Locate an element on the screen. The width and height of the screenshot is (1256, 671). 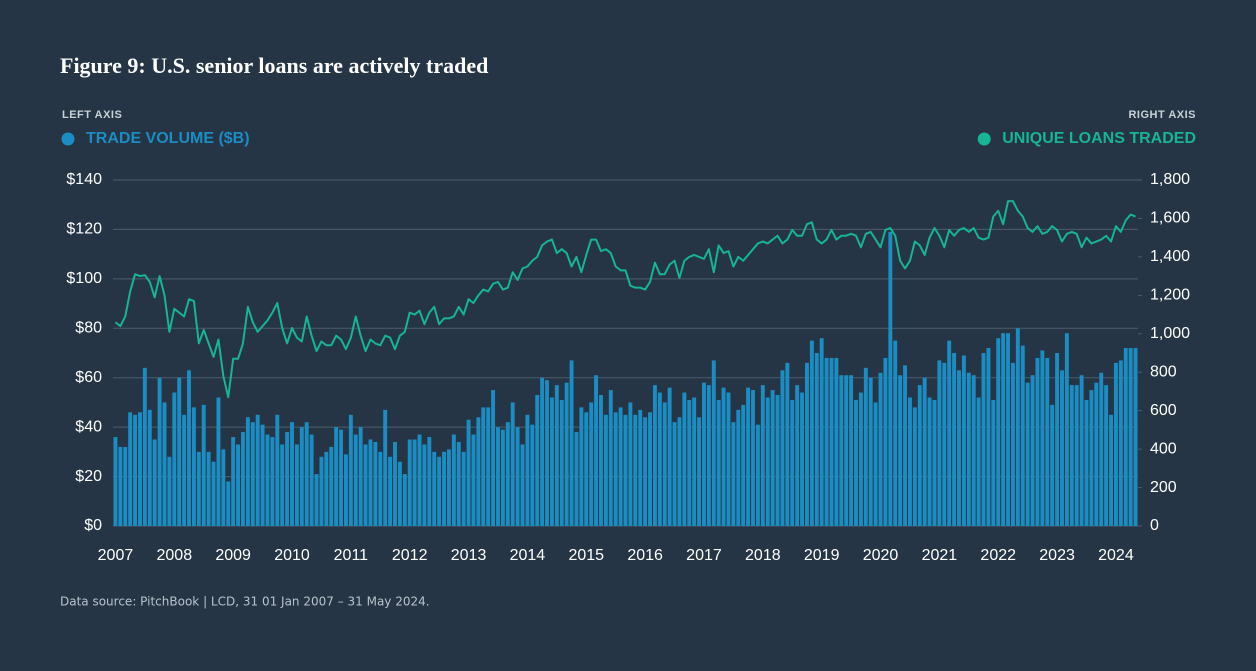
x-tick-label: 2021 is located at coordinates (940, 555).